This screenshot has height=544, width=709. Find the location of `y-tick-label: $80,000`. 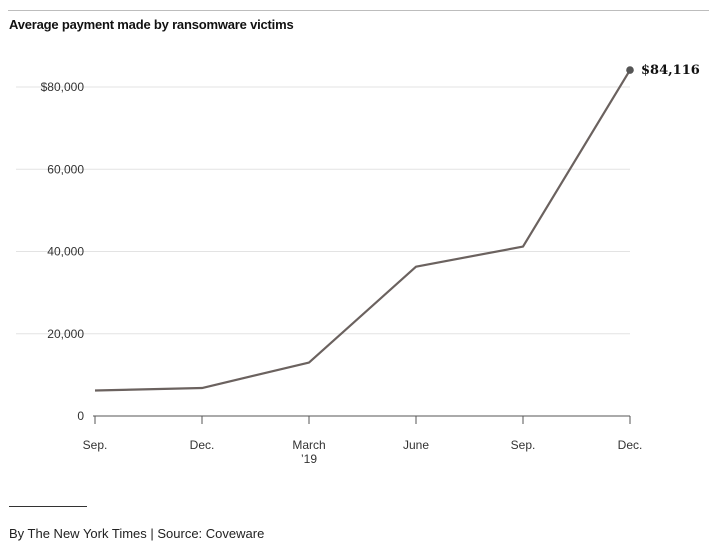

y-tick-label: $80,000 is located at coordinates (63, 87).